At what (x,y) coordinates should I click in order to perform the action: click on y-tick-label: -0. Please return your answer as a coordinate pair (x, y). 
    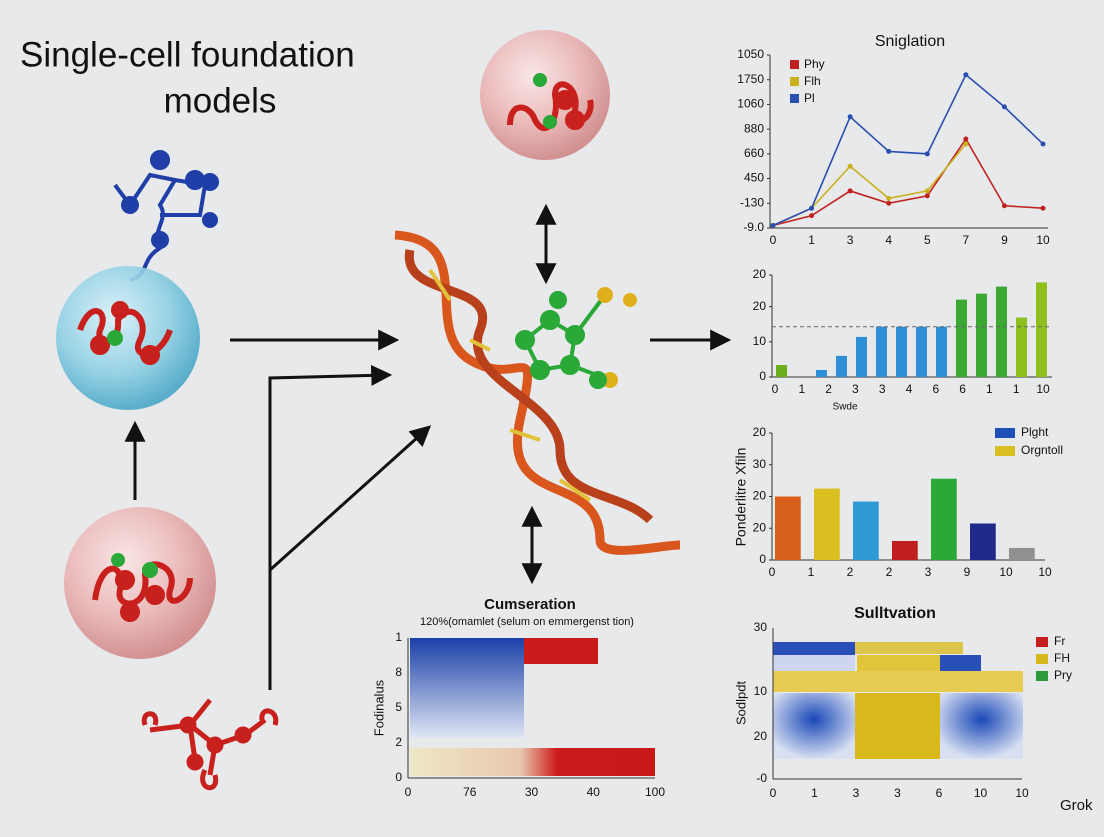
    Looking at the image, I should click on (761, 778).